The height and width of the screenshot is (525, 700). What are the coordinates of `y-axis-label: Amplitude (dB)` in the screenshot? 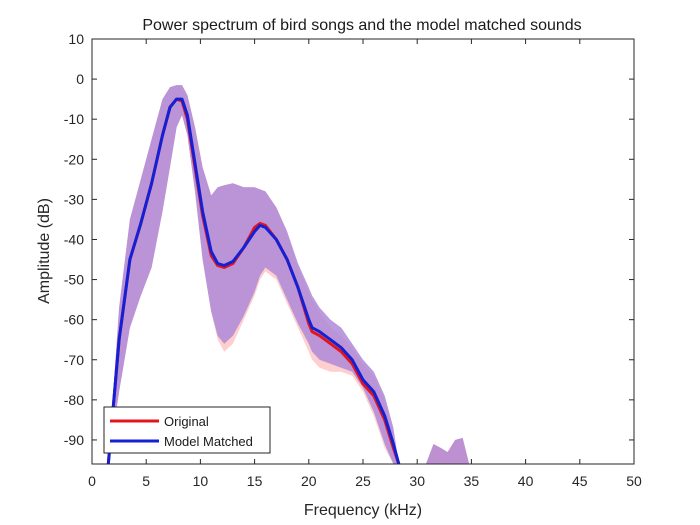 It's located at (44, 251).